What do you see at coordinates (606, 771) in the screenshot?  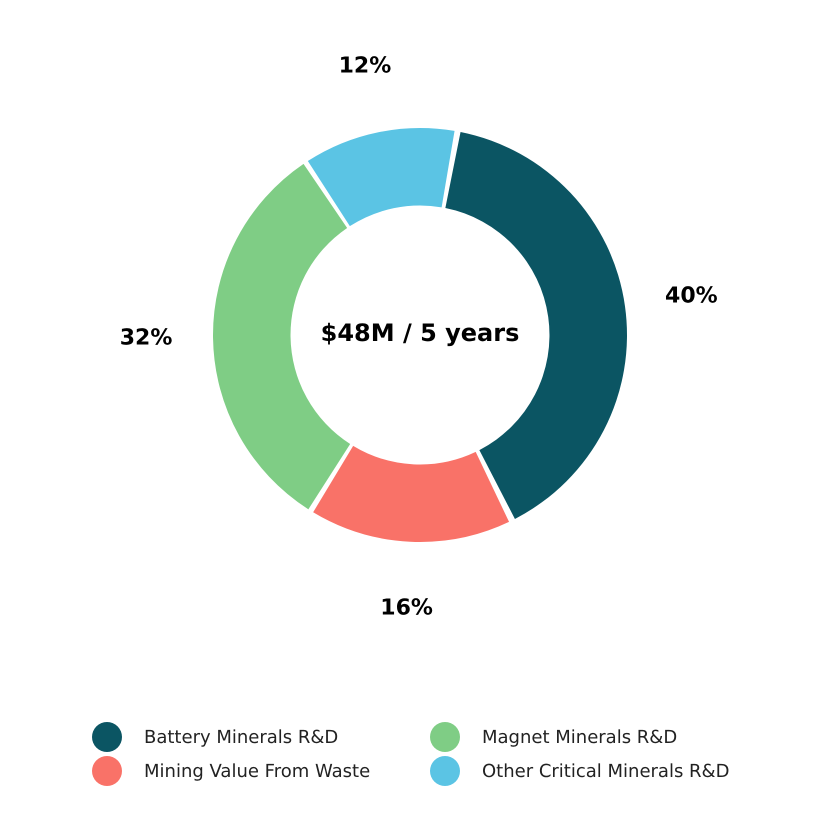 I see `legend-label: Other Critical Minerals R&D` at bounding box center [606, 771].